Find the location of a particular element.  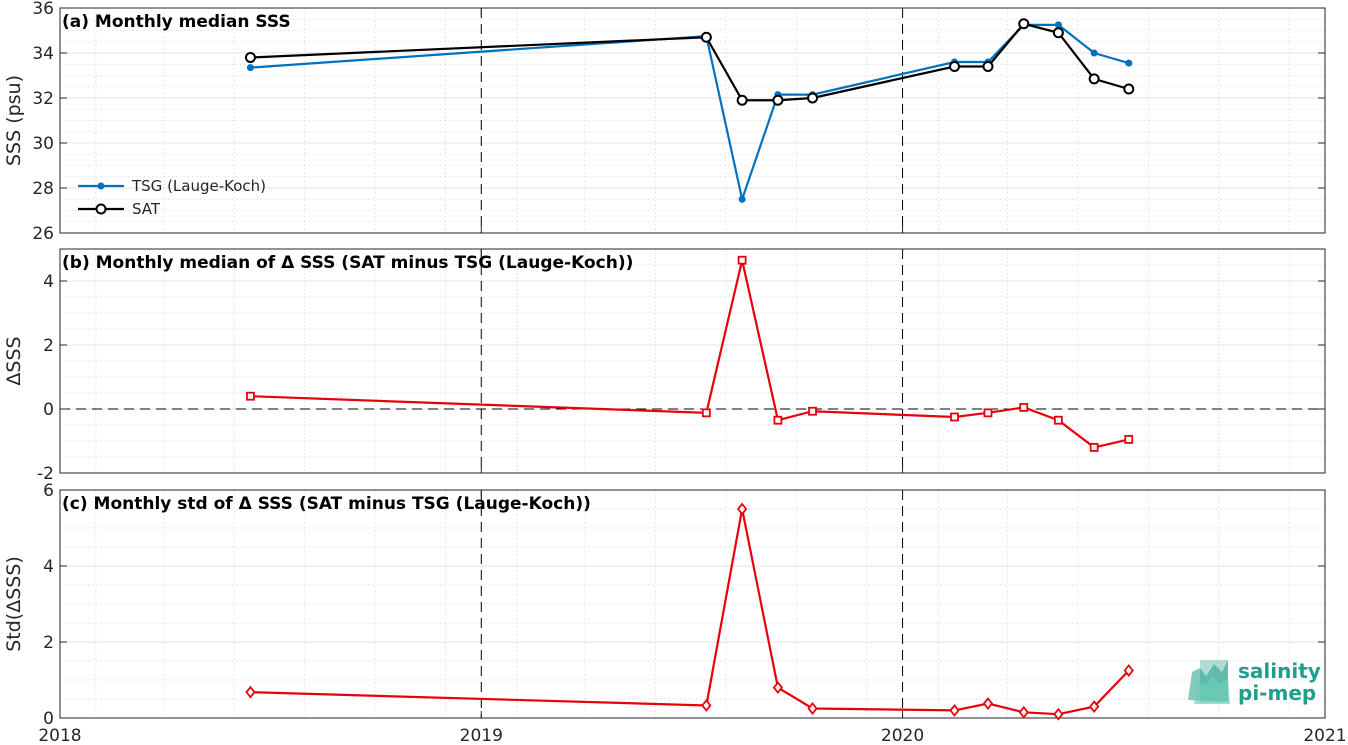

y-tick-label: 36 is located at coordinates (43, 9).